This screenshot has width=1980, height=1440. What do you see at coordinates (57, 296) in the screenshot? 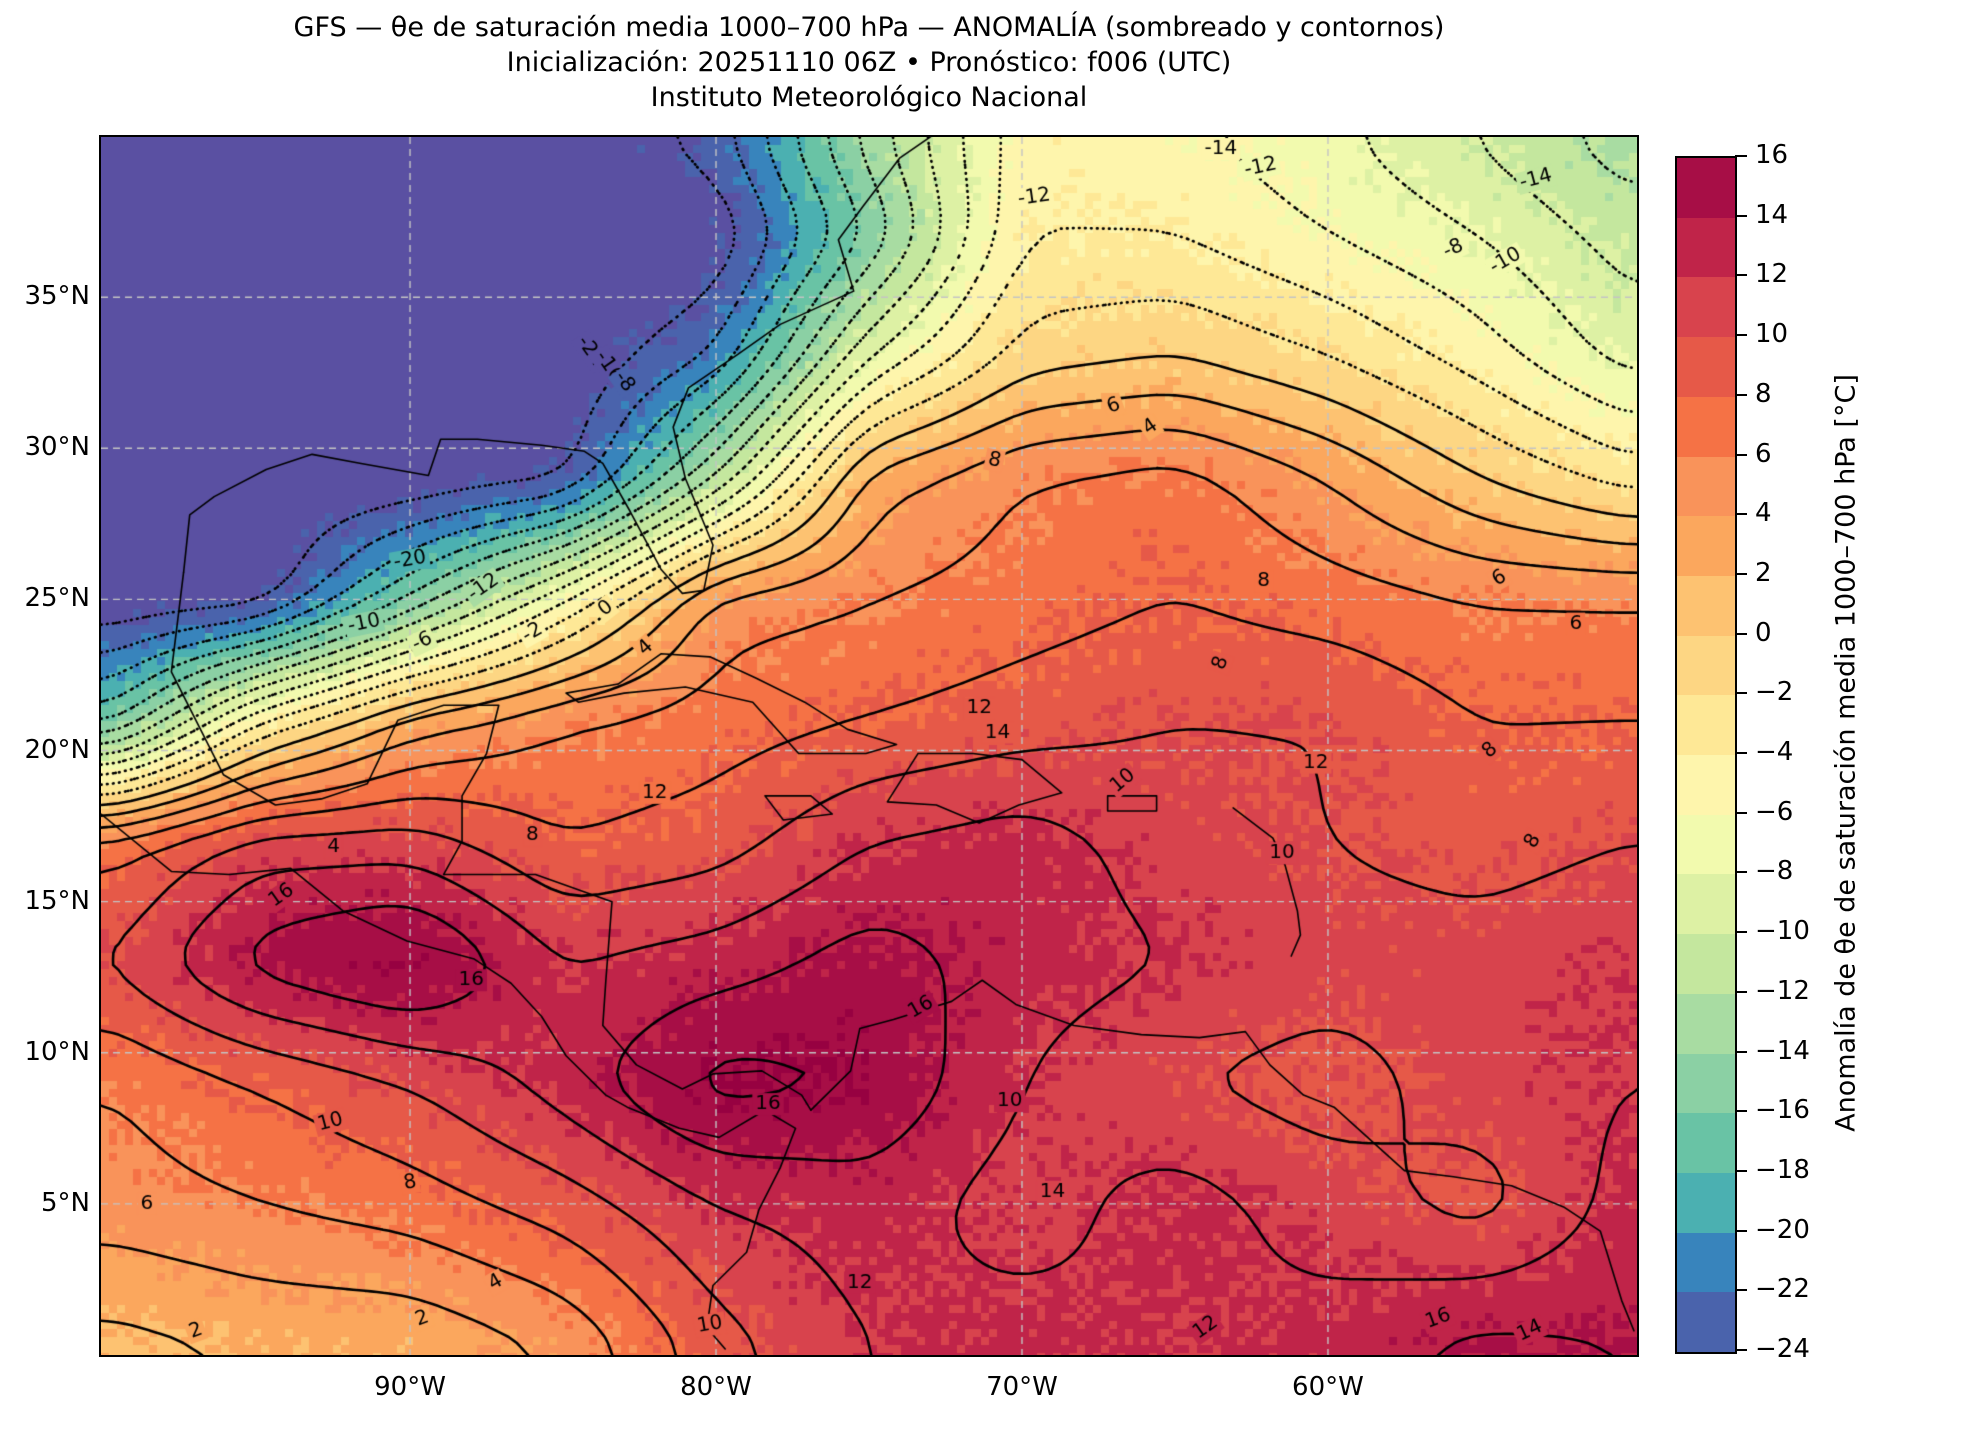
I see `y-tick-label: 35°N` at bounding box center [57, 296].